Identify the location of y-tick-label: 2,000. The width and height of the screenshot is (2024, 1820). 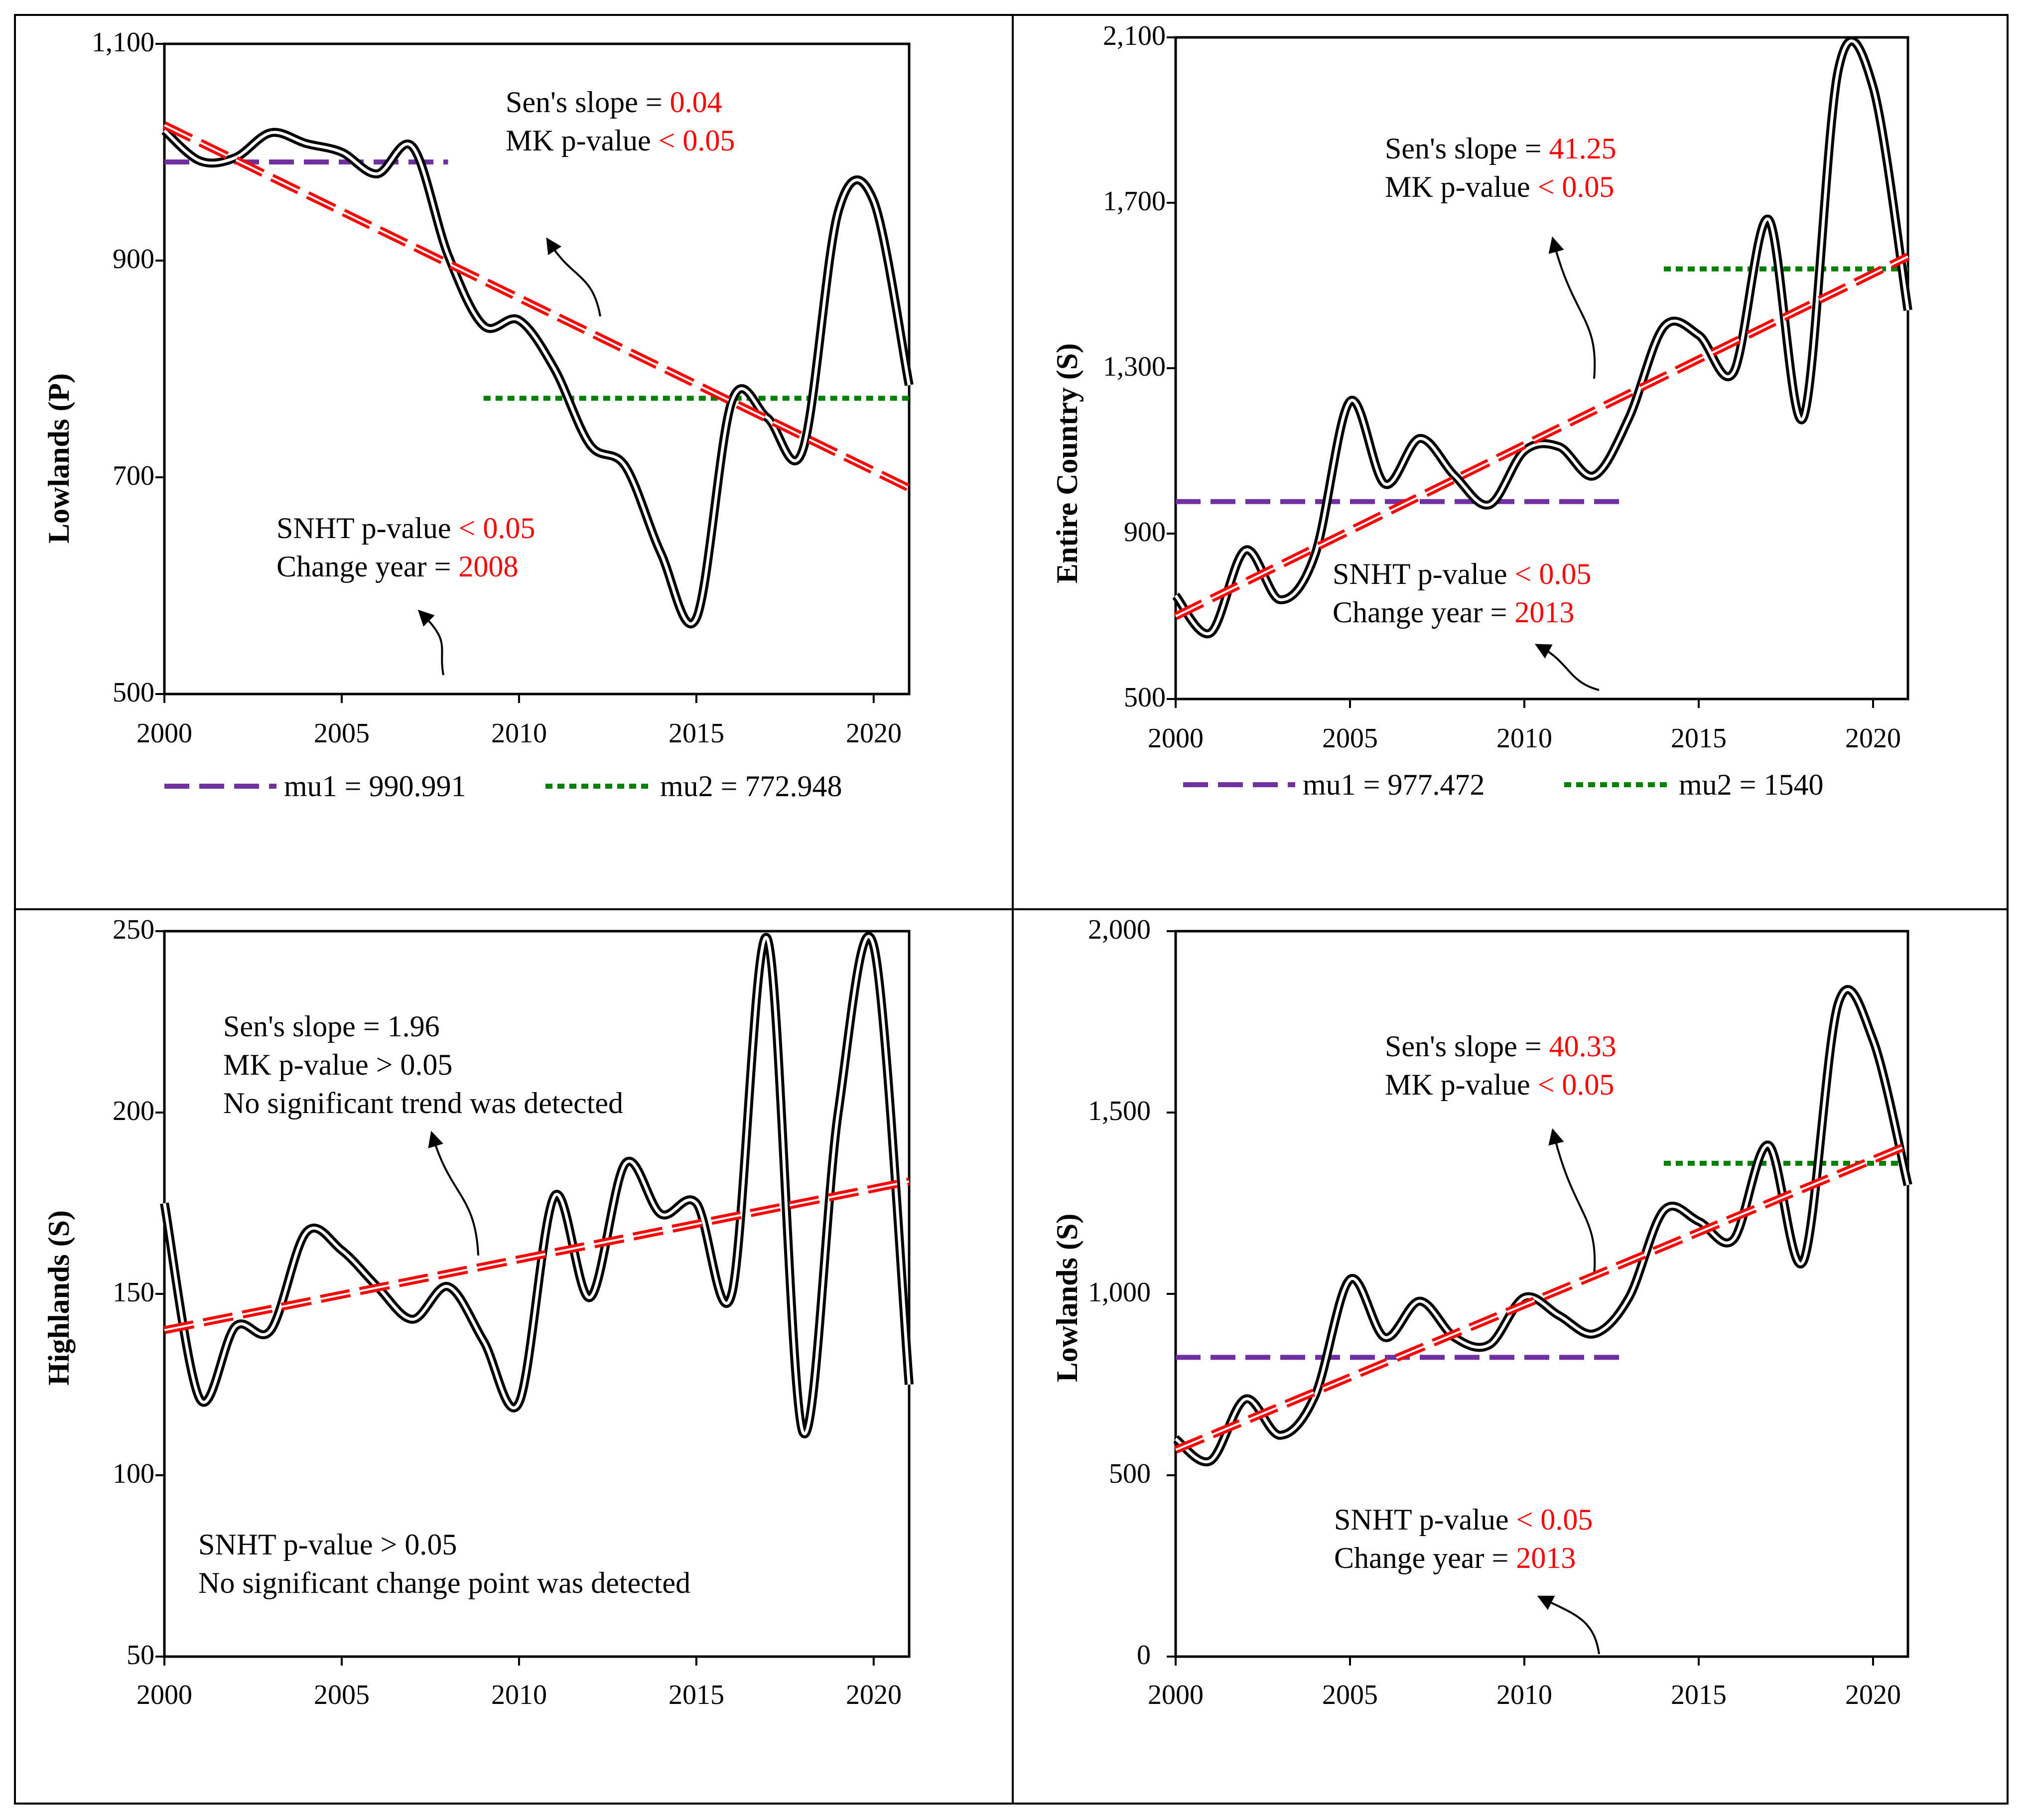
(1119, 929).